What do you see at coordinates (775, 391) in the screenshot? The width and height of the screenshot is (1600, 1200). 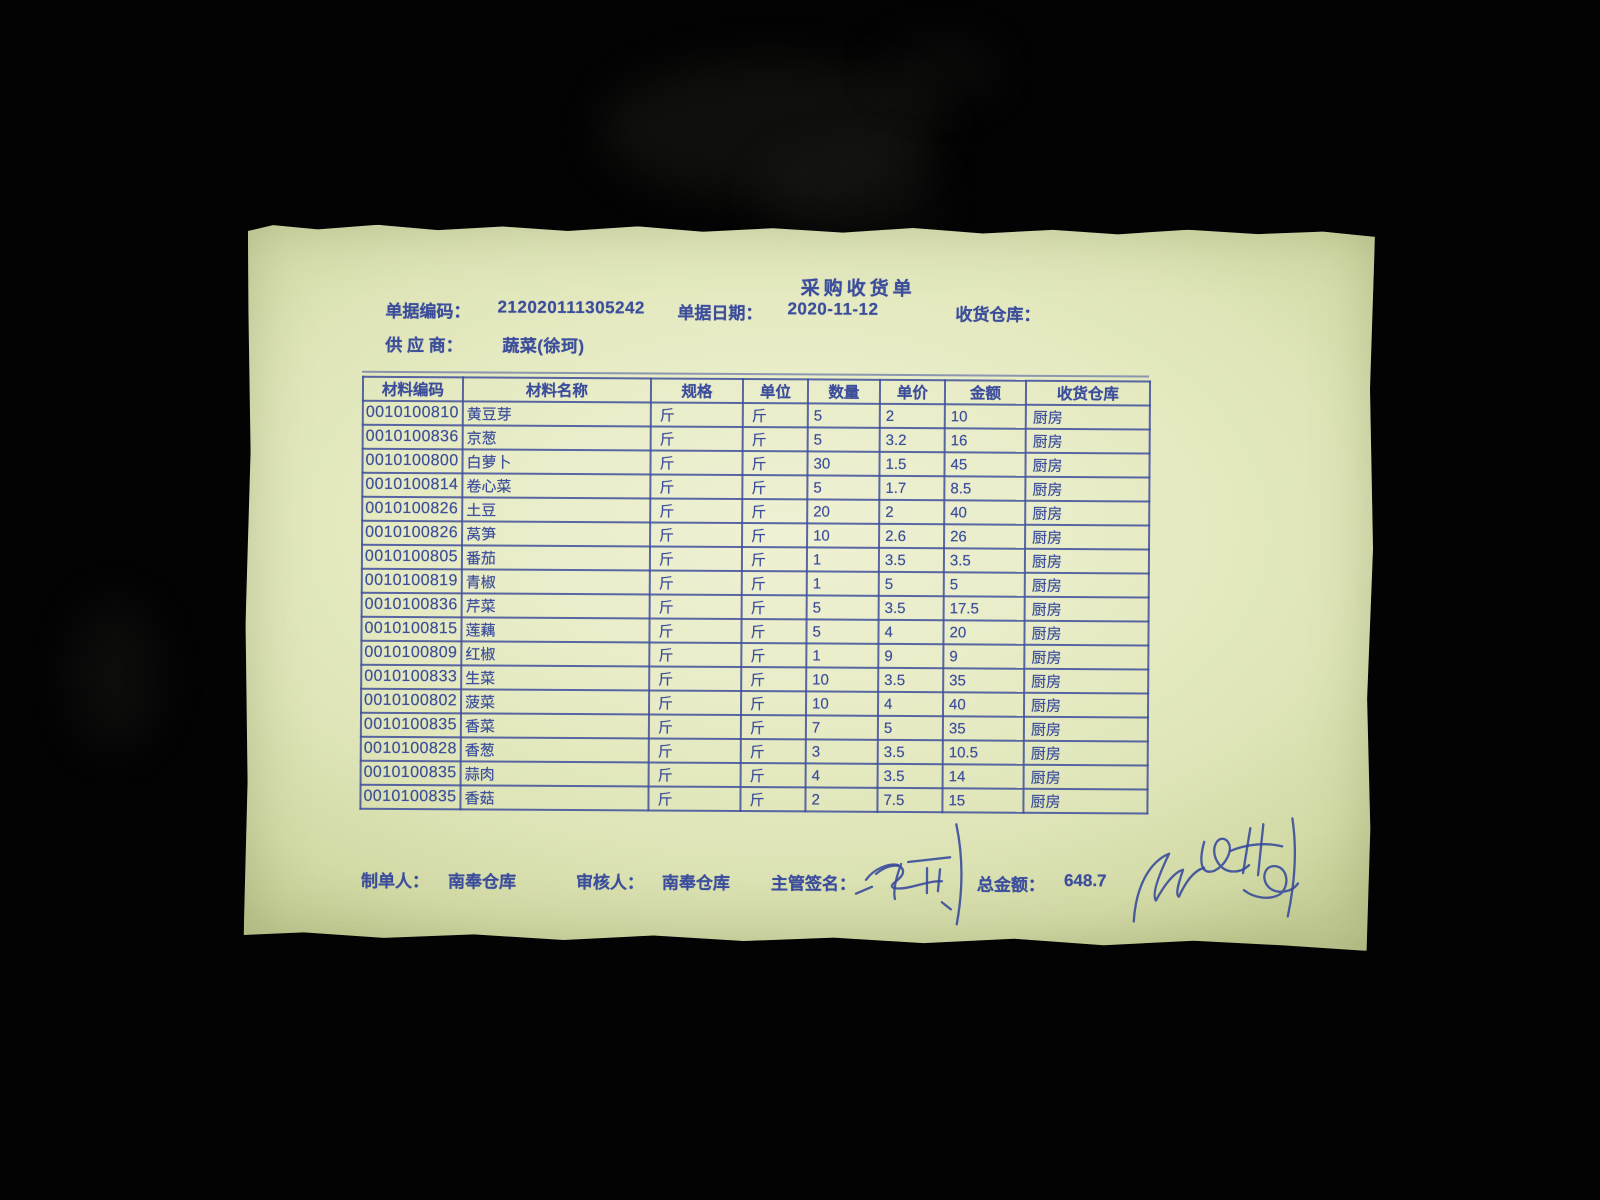 I see `column-header: 单位` at bounding box center [775, 391].